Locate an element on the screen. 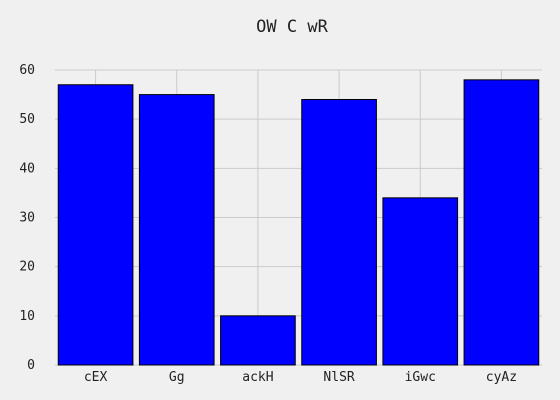 Image resolution: width=560 pixels, height=400 pixels. x-tick-label: cEX is located at coordinates (96, 377).